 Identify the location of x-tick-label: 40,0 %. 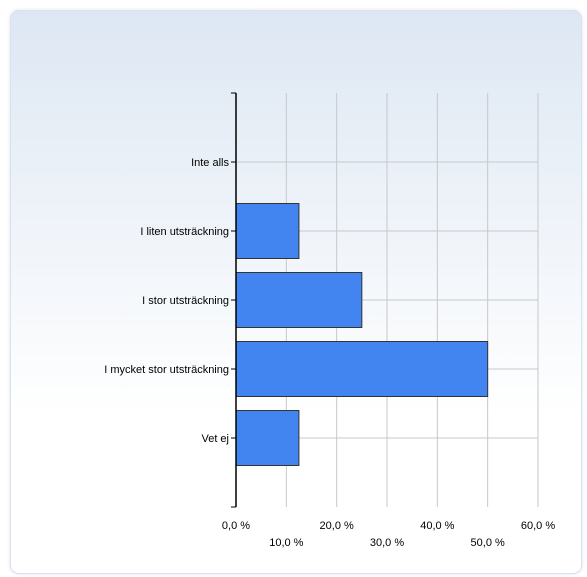
(437, 526).